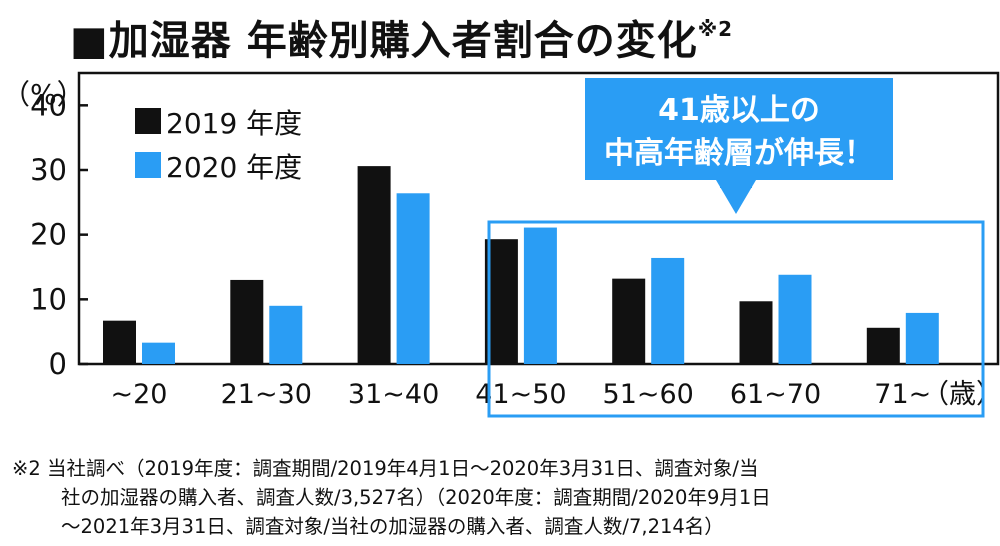  Describe the element at coordinates (648, 394) in the screenshot. I see `x-tick-label: 51~60` at that location.